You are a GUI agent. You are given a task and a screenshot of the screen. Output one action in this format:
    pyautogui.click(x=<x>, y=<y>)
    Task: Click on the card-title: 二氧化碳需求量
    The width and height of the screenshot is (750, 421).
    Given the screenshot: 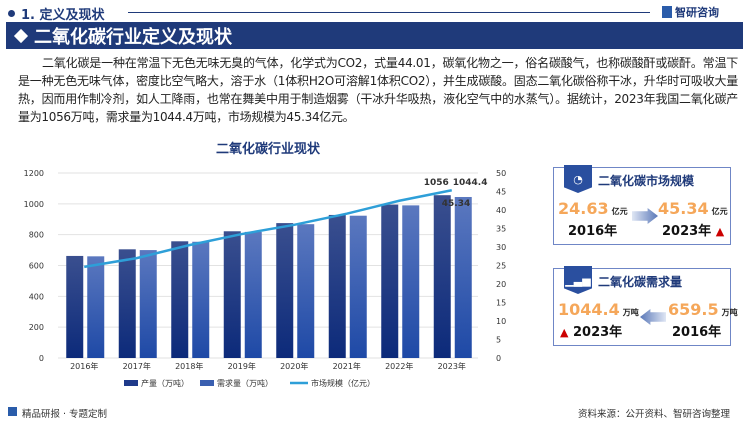 What is the action you would take?
    pyautogui.click(x=640, y=282)
    